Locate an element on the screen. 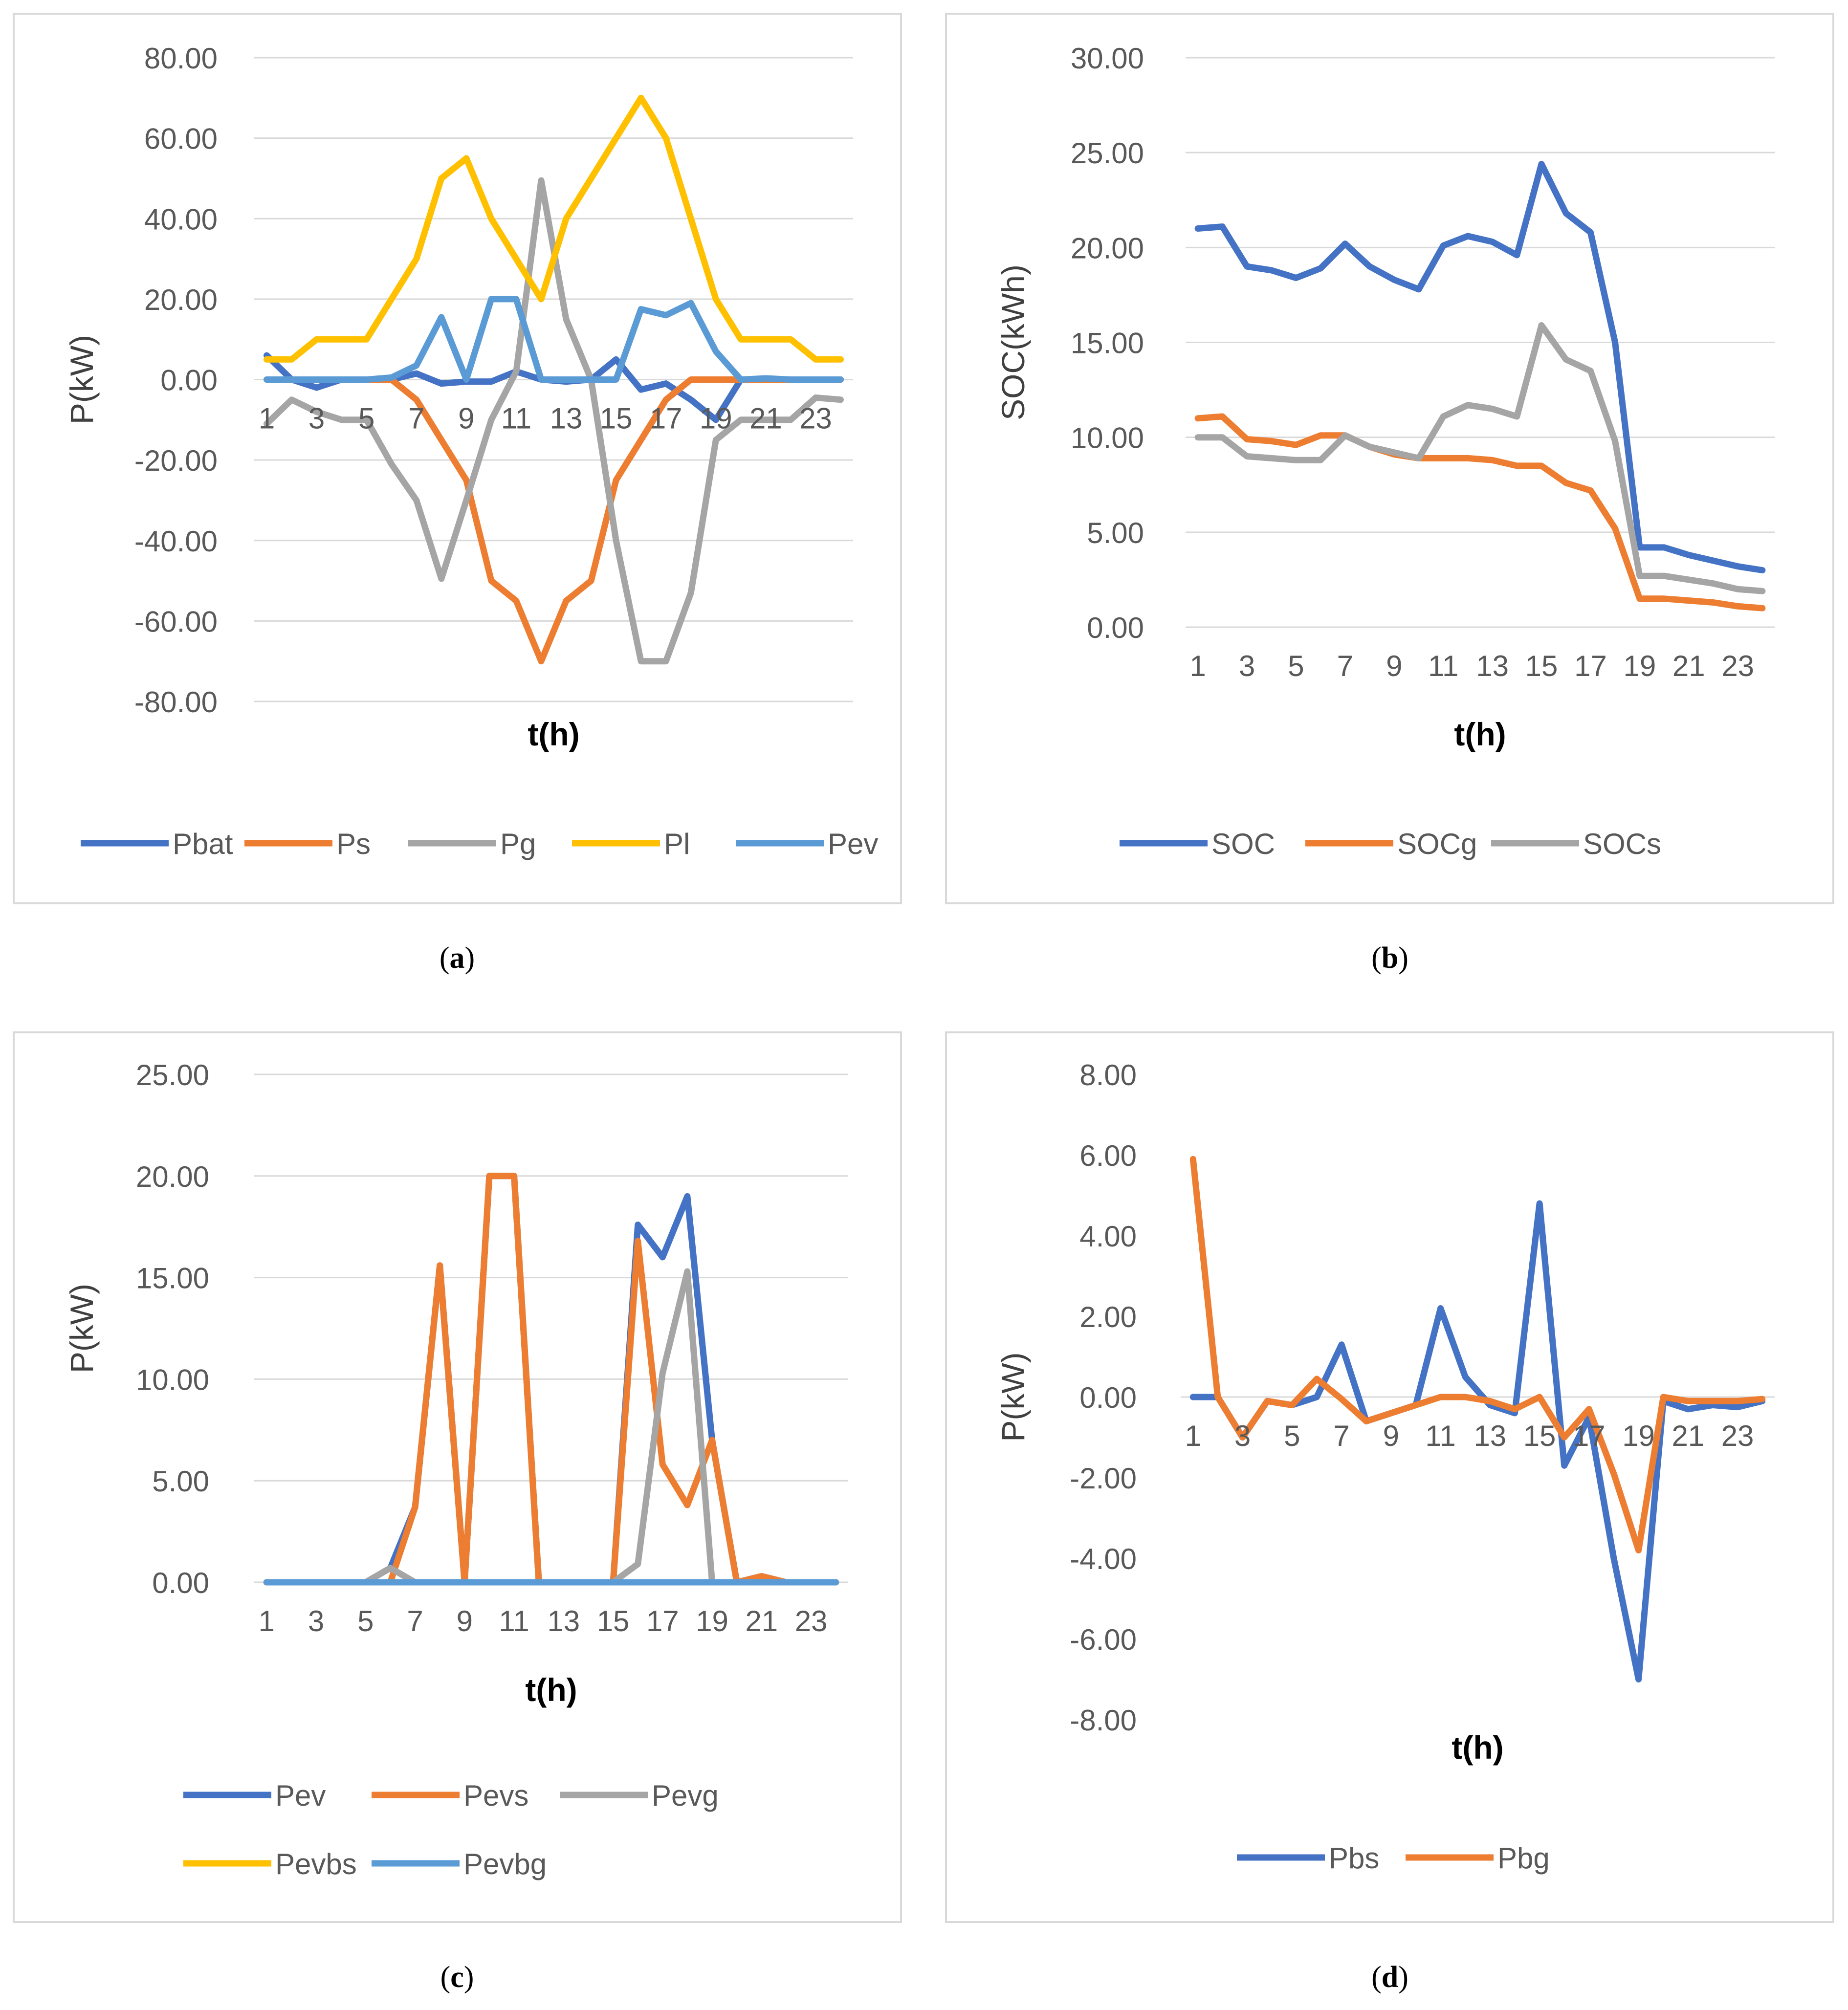 This screenshot has width=1848, height=2010. series-line-soc is located at coordinates (1480, 367).